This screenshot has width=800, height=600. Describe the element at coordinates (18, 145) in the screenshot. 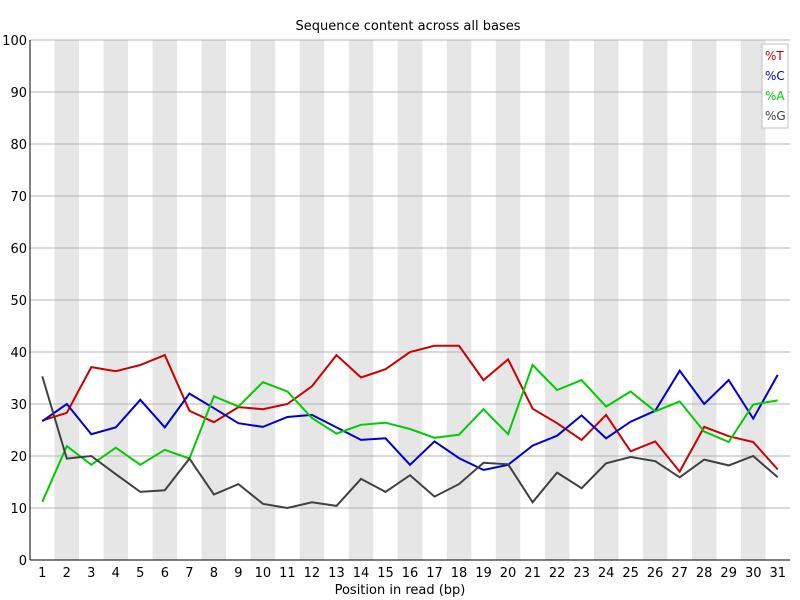

I see `y-tick-label: 80` at that location.